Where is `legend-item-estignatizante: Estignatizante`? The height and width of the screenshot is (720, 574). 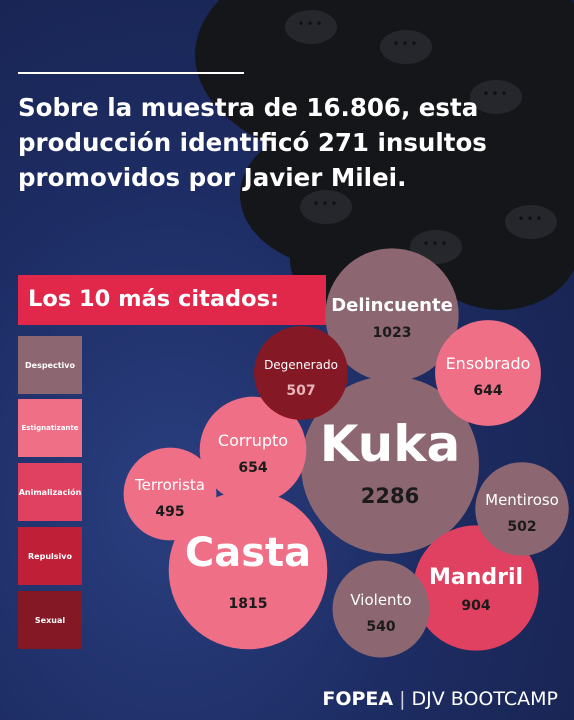 legend-item-estignatizante: Estignatizante is located at coordinates (50, 428).